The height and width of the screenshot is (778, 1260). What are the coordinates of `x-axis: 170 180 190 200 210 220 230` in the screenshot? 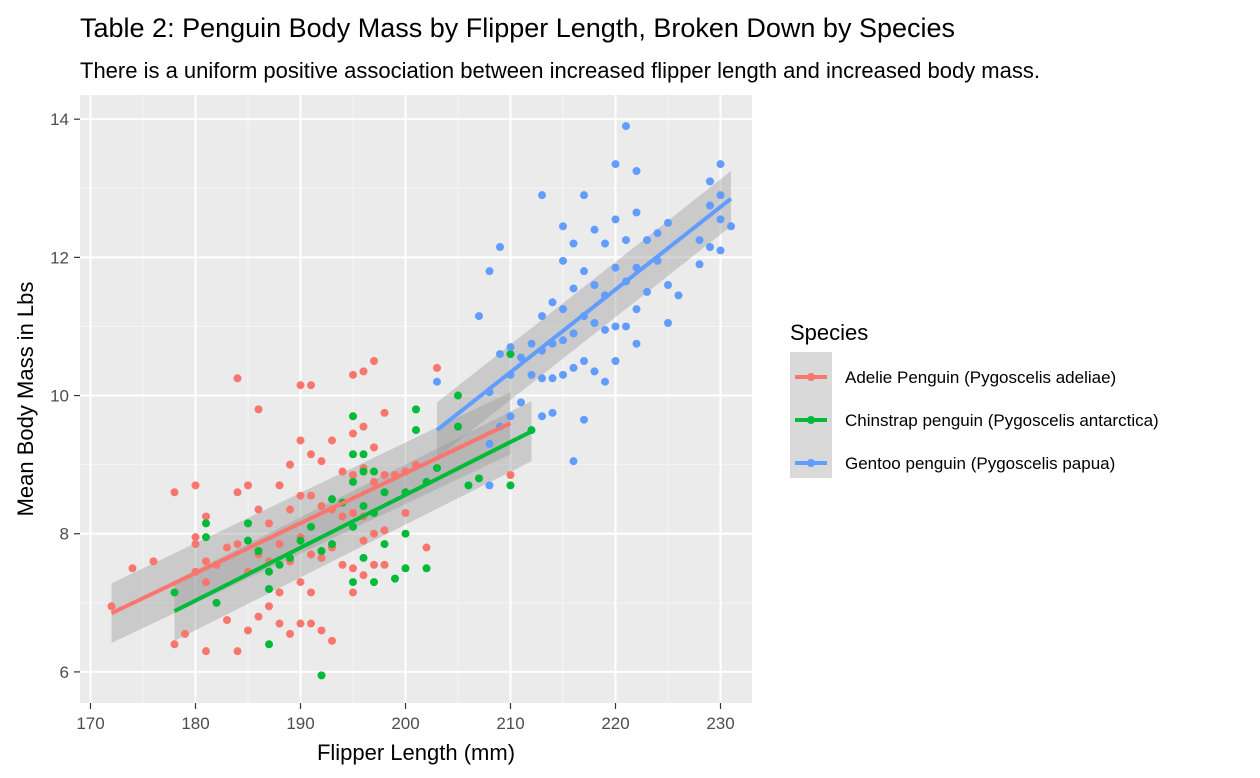 It's located at (405, 718).